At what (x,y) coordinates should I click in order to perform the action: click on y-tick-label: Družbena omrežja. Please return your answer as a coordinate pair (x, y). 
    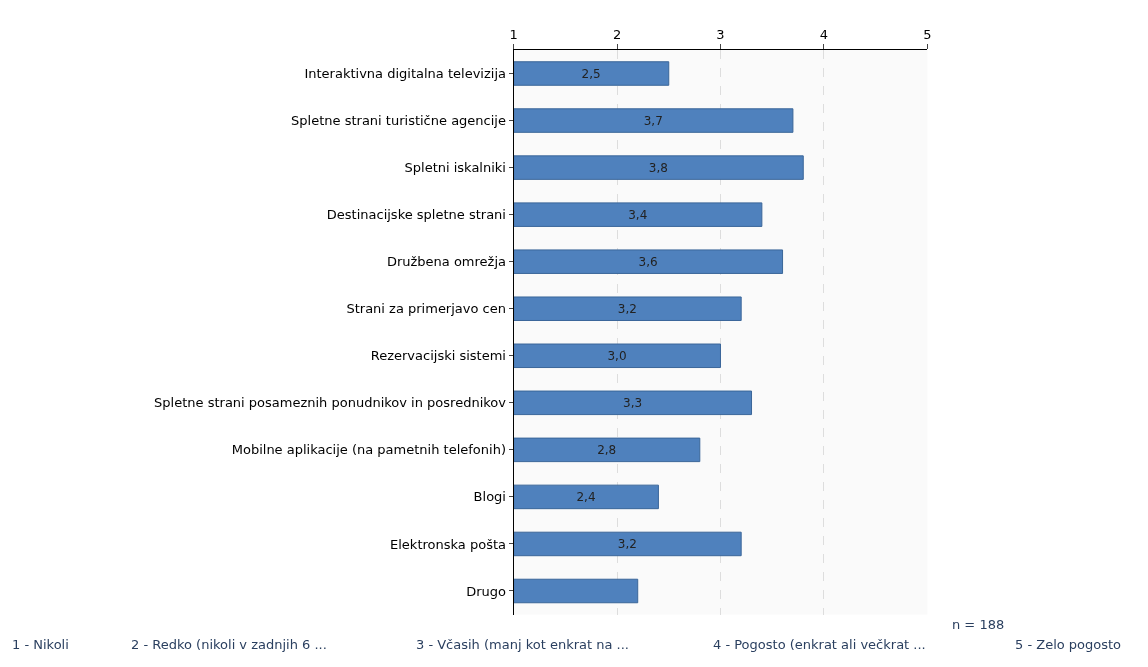
    Looking at the image, I should click on (446, 262).